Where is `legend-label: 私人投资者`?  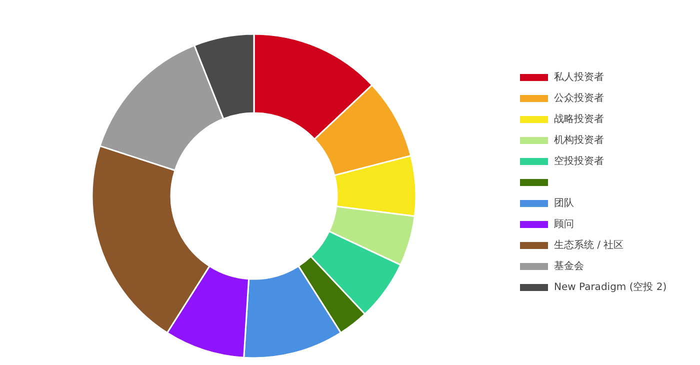 legend-label: 私人投资者 is located at coordinates (579, 77).